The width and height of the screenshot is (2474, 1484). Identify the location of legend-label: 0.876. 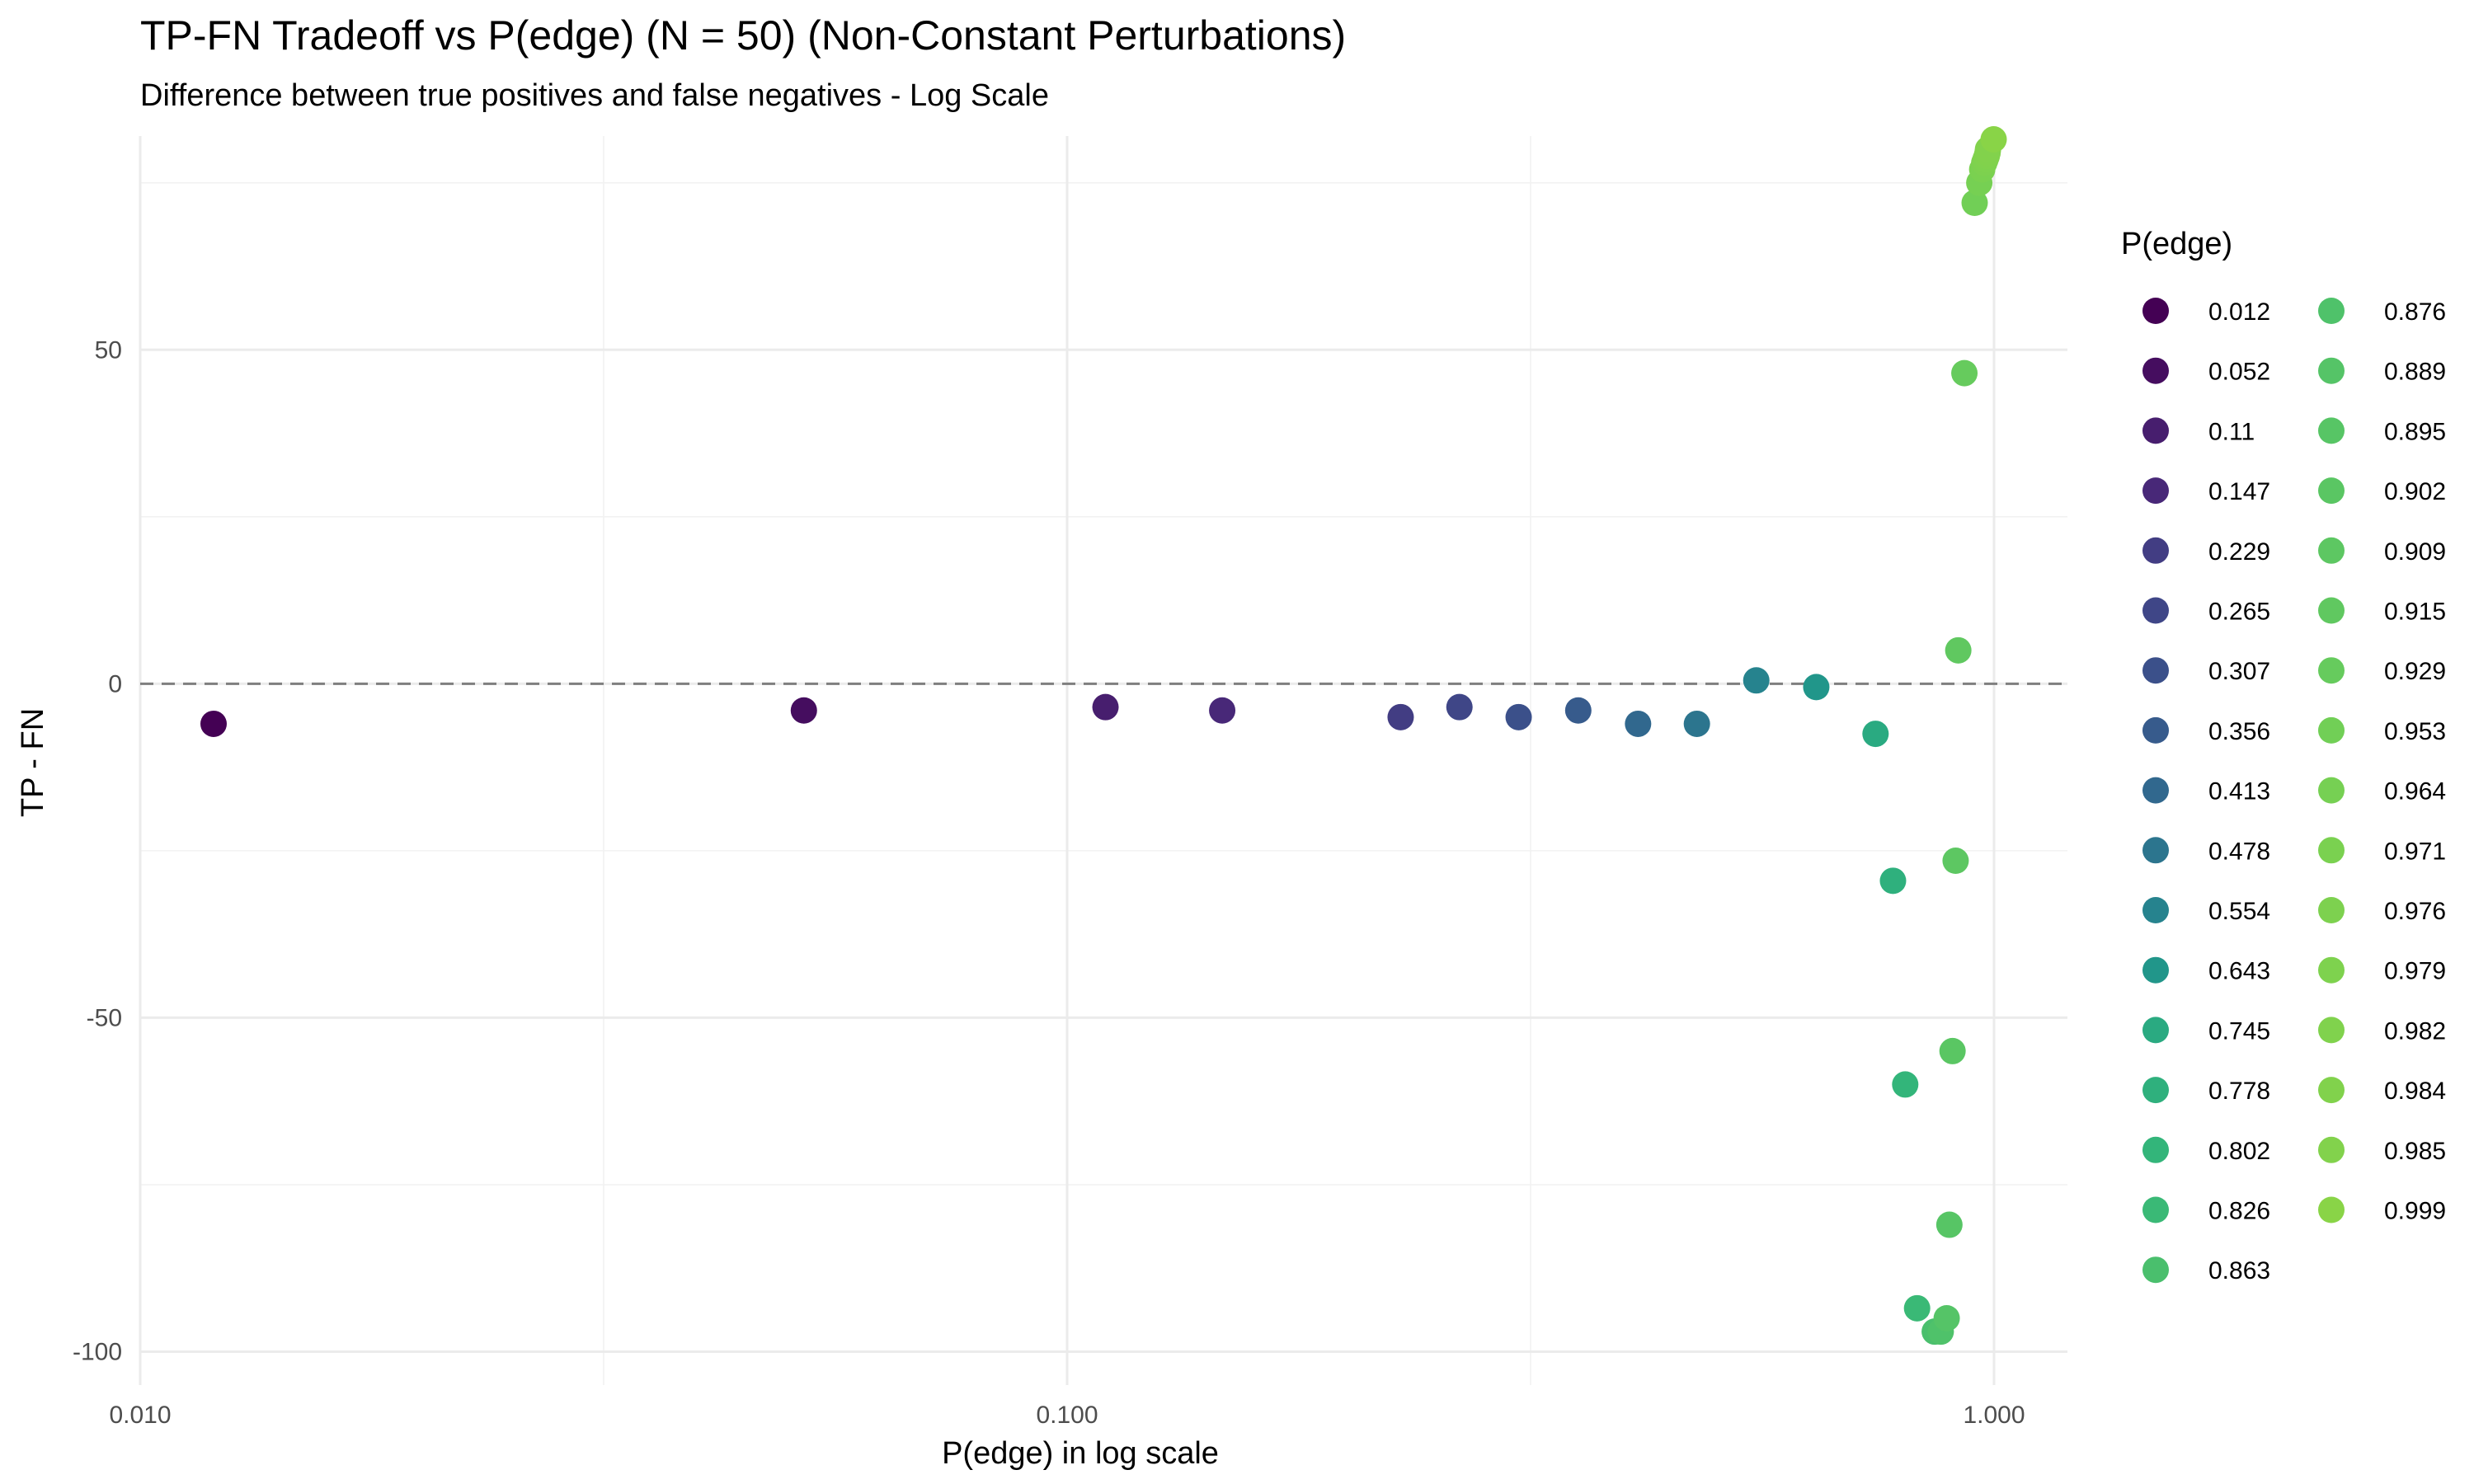
(2415, 312).